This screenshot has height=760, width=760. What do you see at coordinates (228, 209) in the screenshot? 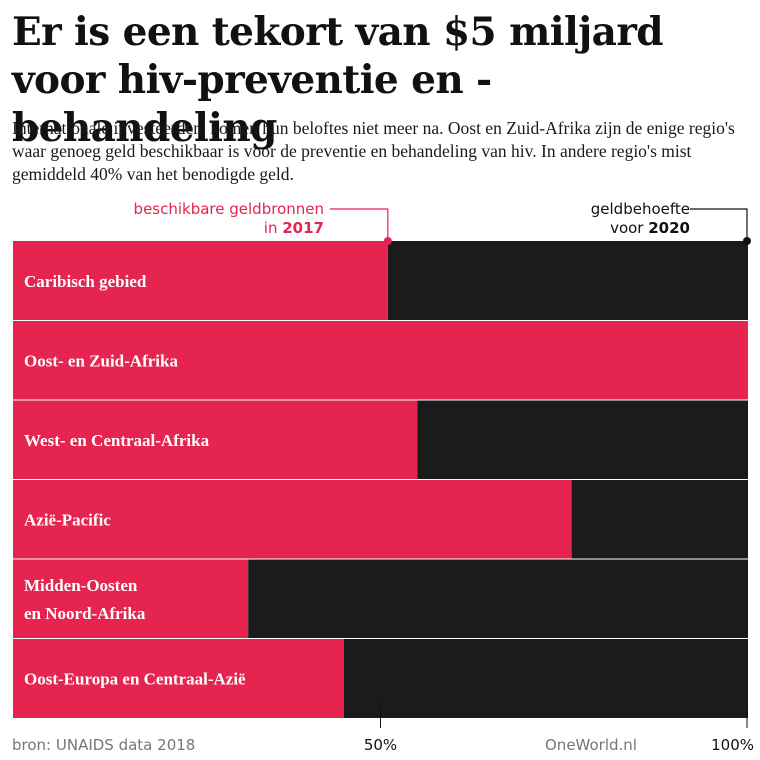
I see `available-annotation-line1: beschikbare geldbronnen` at bounding box center [228, 209].